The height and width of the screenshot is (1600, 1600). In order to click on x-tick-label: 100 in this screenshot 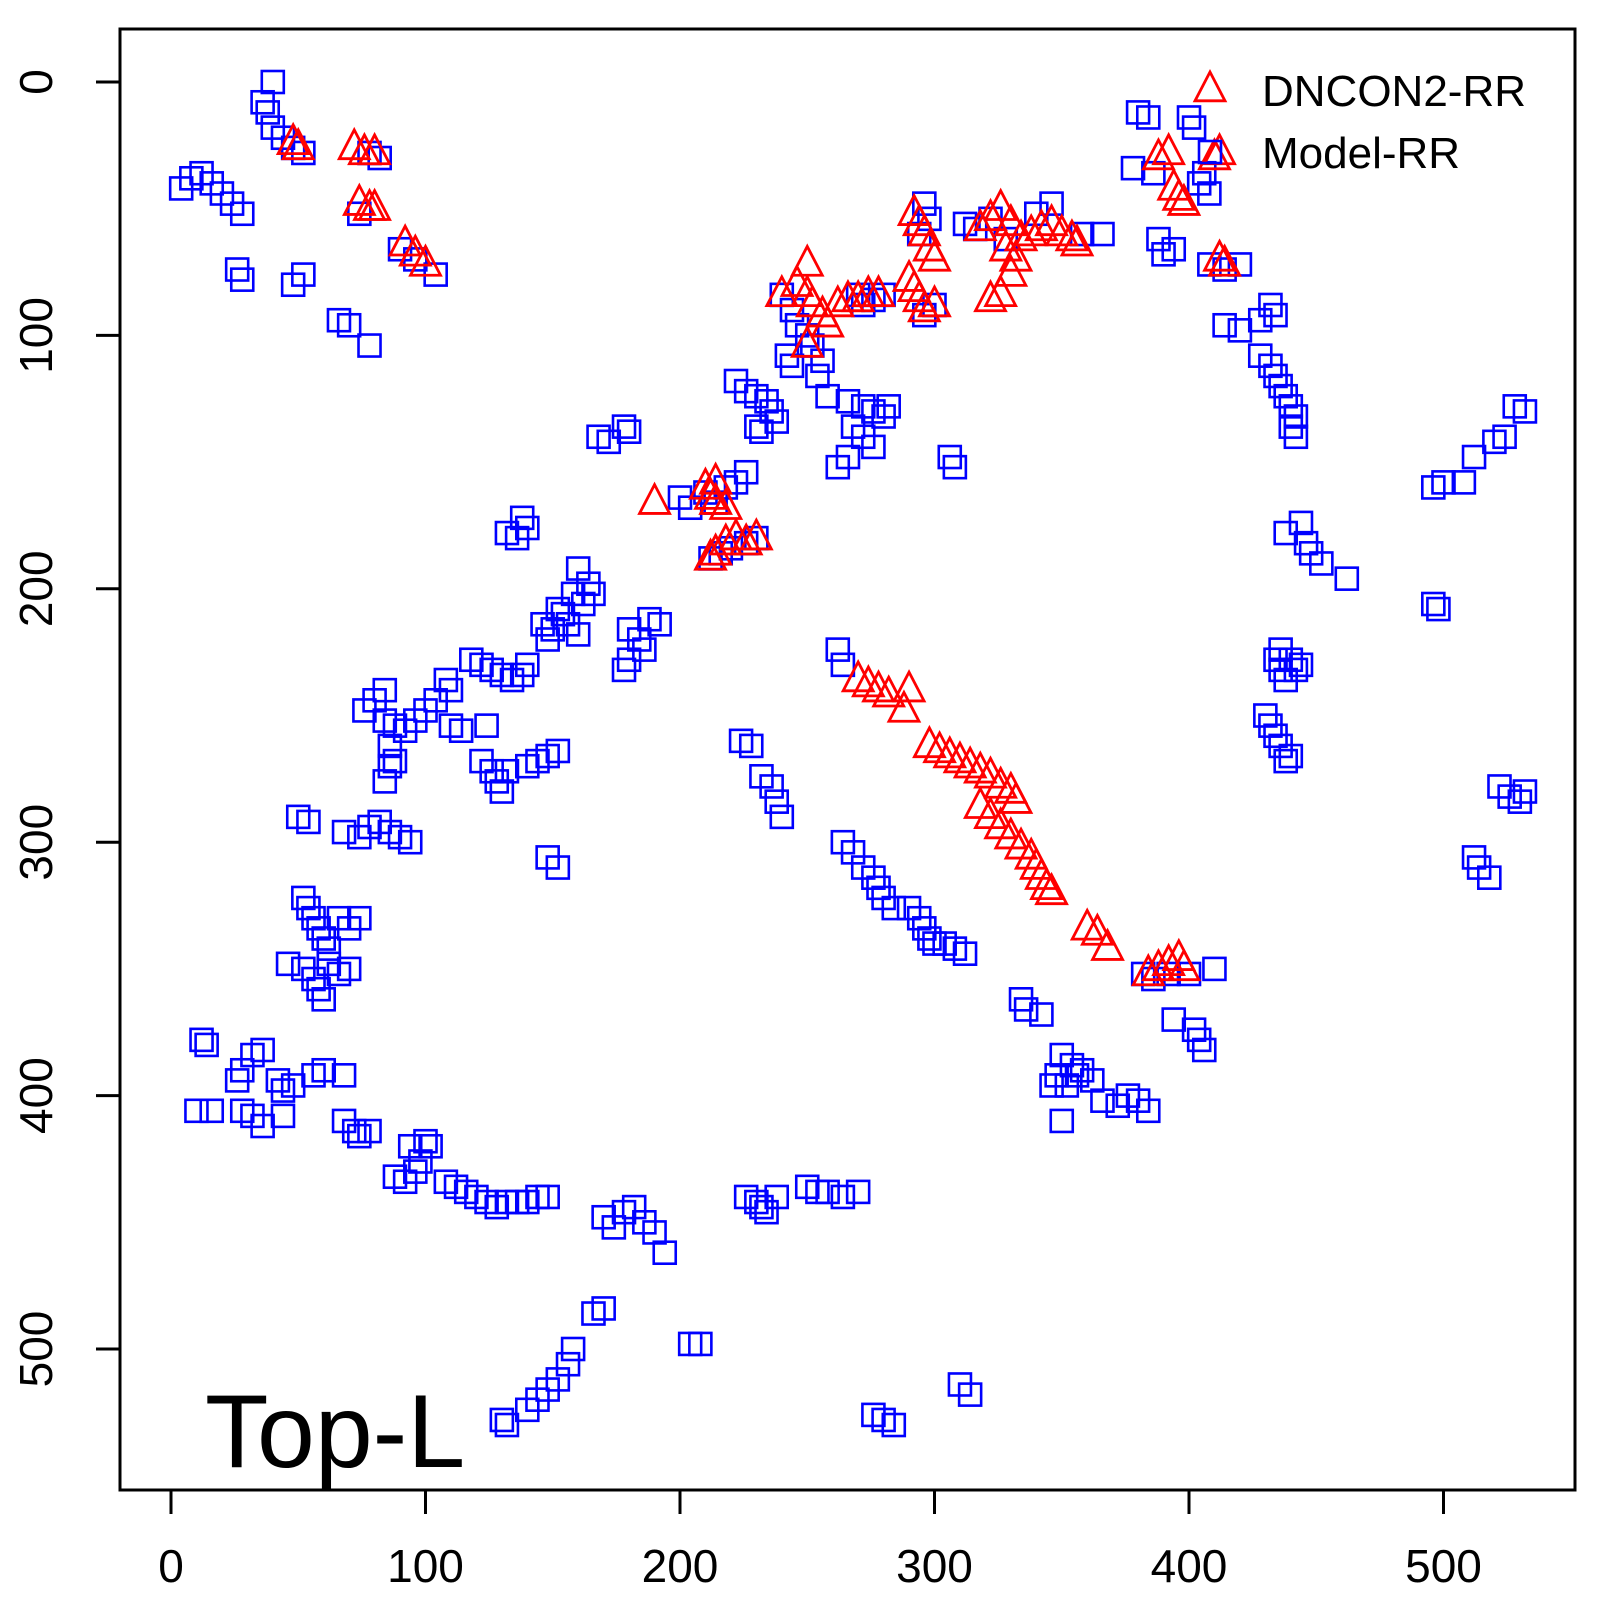, I will do `click(425, 1566)`.